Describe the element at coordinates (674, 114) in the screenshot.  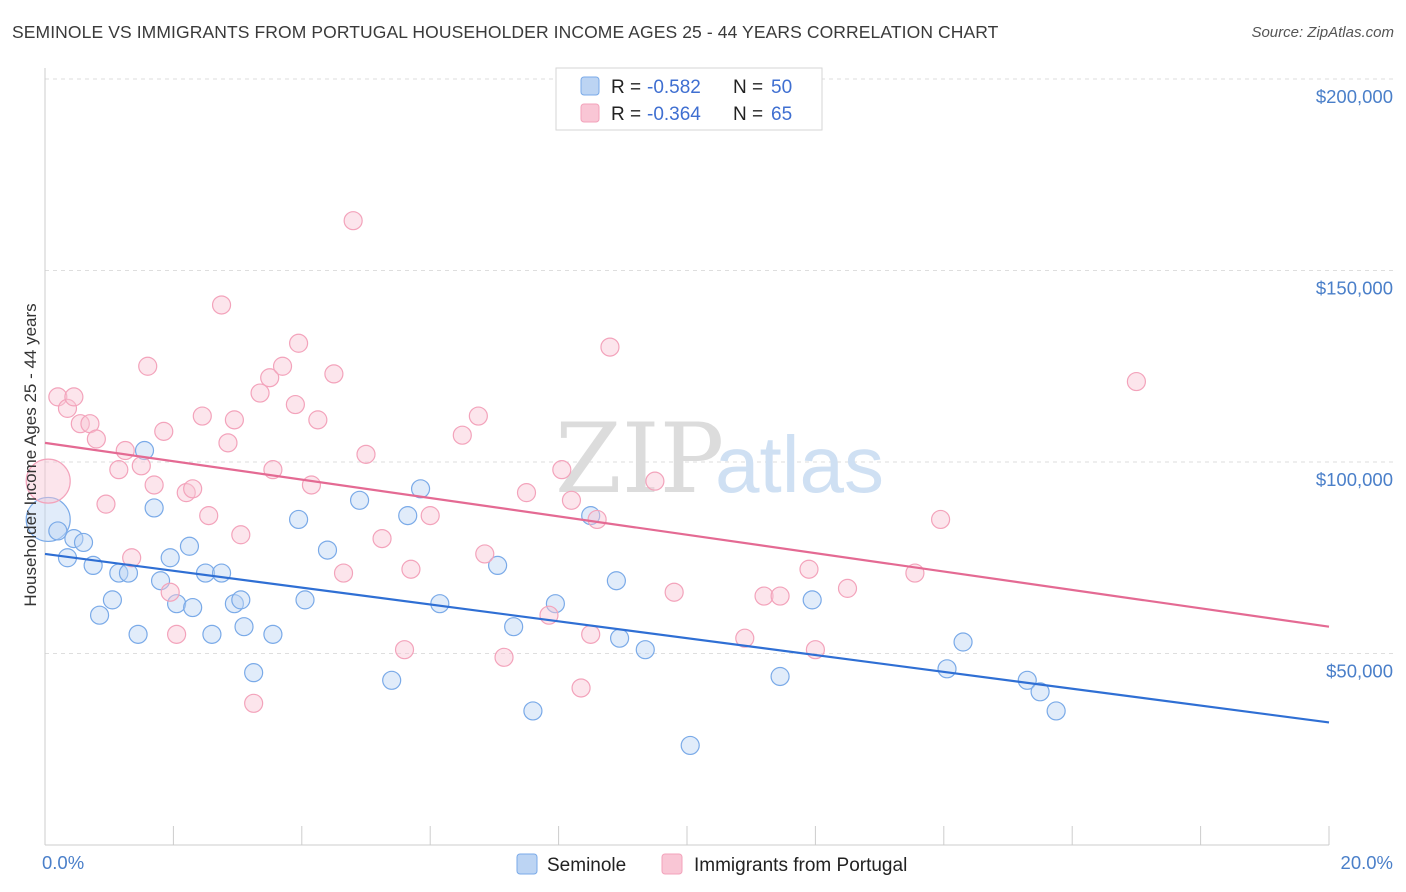
I see `legend-r-value: -0.364` at that location.